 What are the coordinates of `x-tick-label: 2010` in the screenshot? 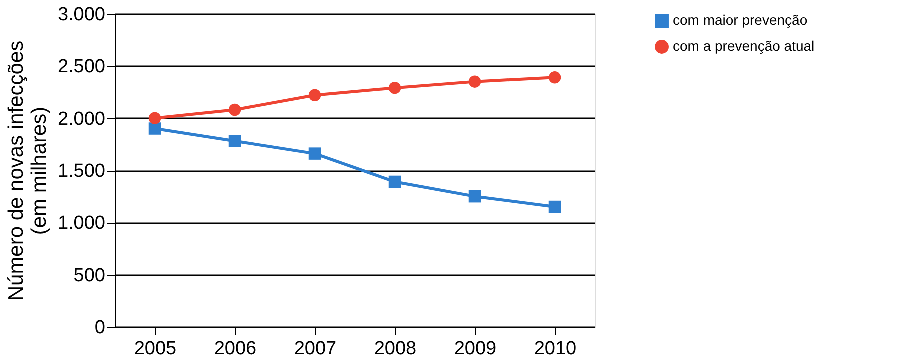 It's located at (555, 349).